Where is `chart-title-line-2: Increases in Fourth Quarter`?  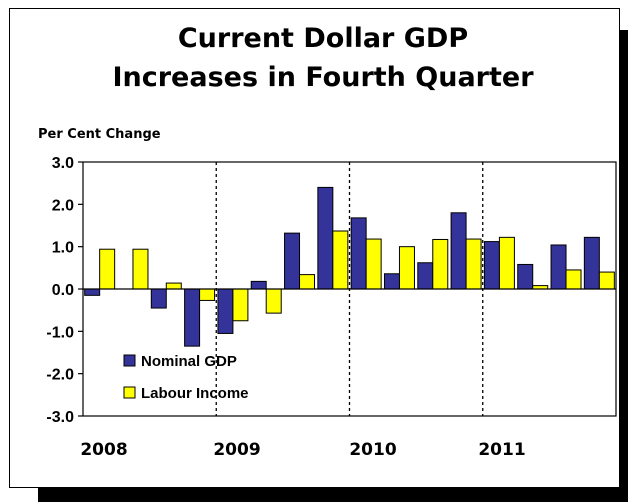 chart-title-line-2: Increases in Fourth Quarter is located at coordinates (323, 77).